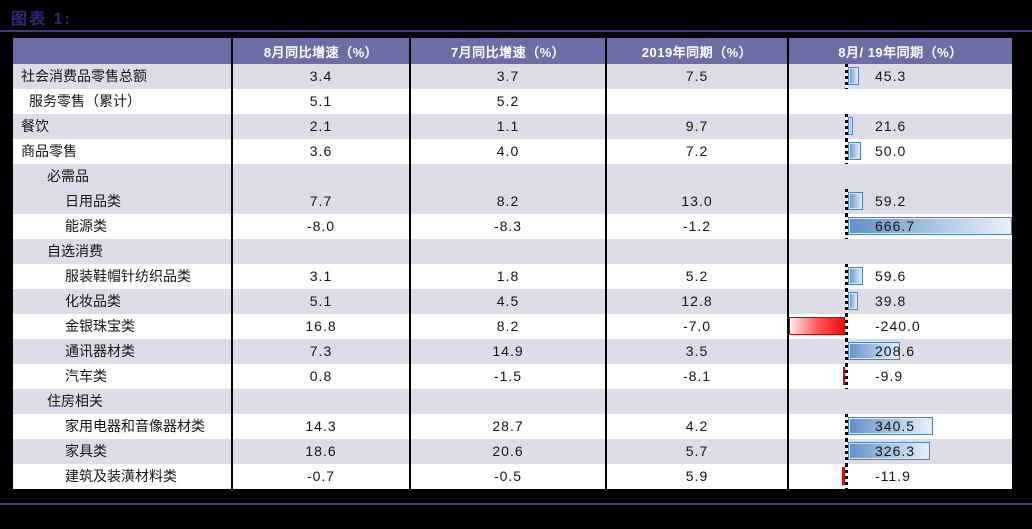 The height and width of the screenshot is (529, 1032). What do you see at coordinates (122, 426) in the screenshot?
I see `row-label: 家用电器和音像器材类` at bounding box center [122, 426].